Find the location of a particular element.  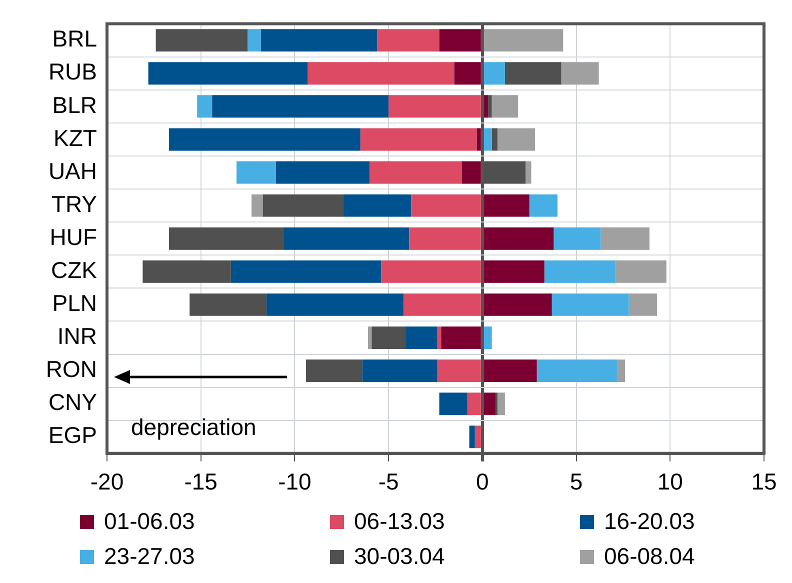

x-tick-label: -20 is located at coordinates (107, 481).